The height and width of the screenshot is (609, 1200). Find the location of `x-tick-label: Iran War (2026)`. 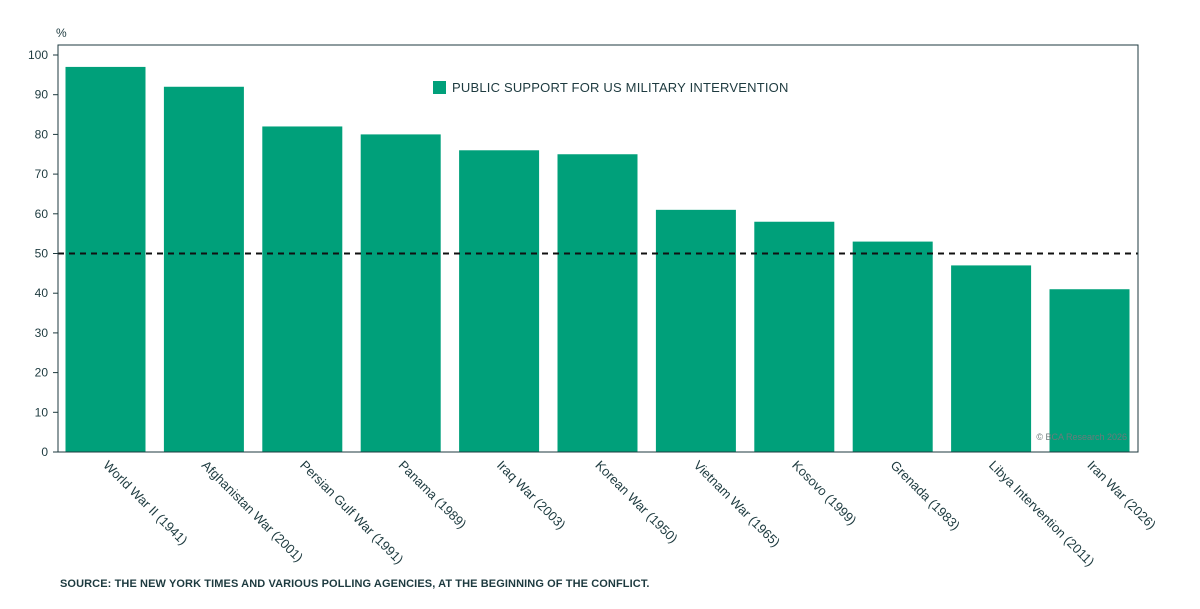

x-tick-label: Iran War (2026) is located at coordinates (1121, 495).